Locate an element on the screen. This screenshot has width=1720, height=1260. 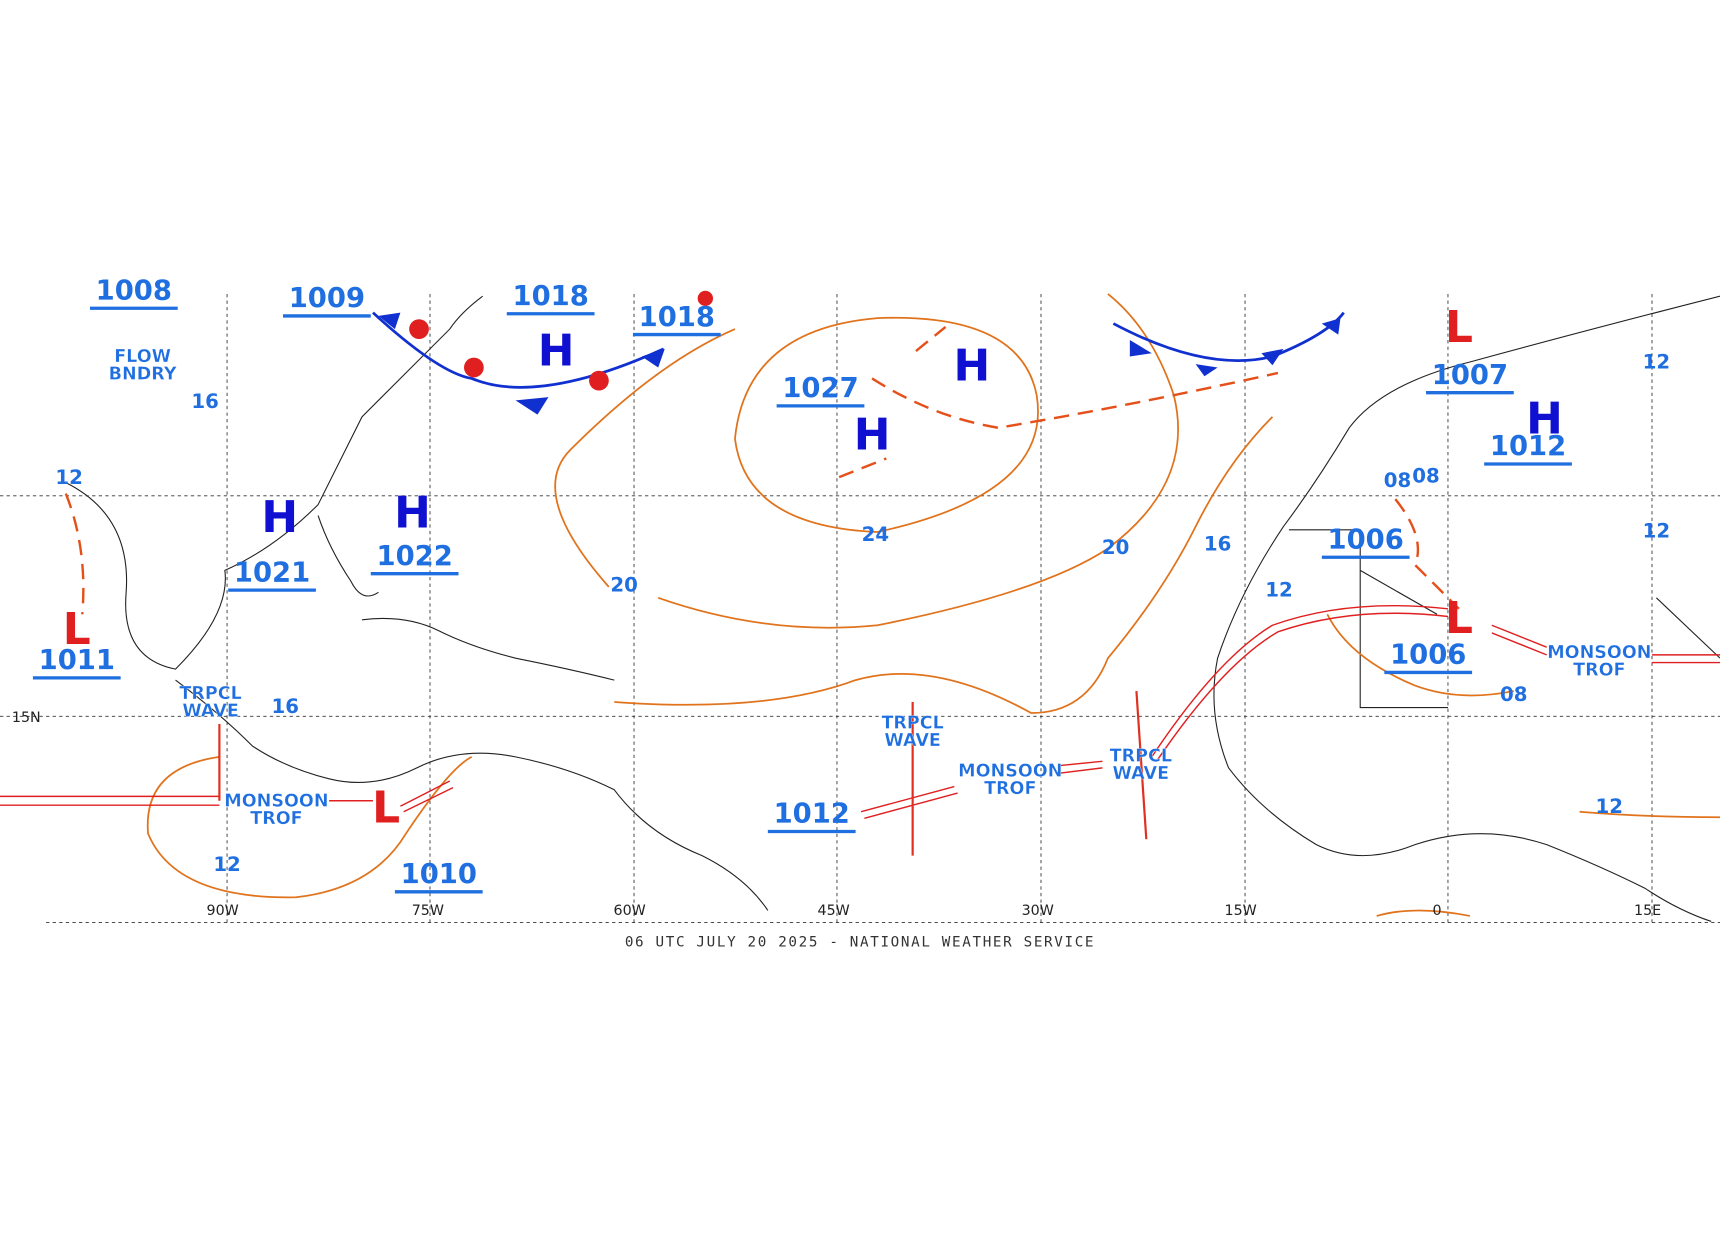
longitude-label: 30W is located at coordinates (1038, 911).